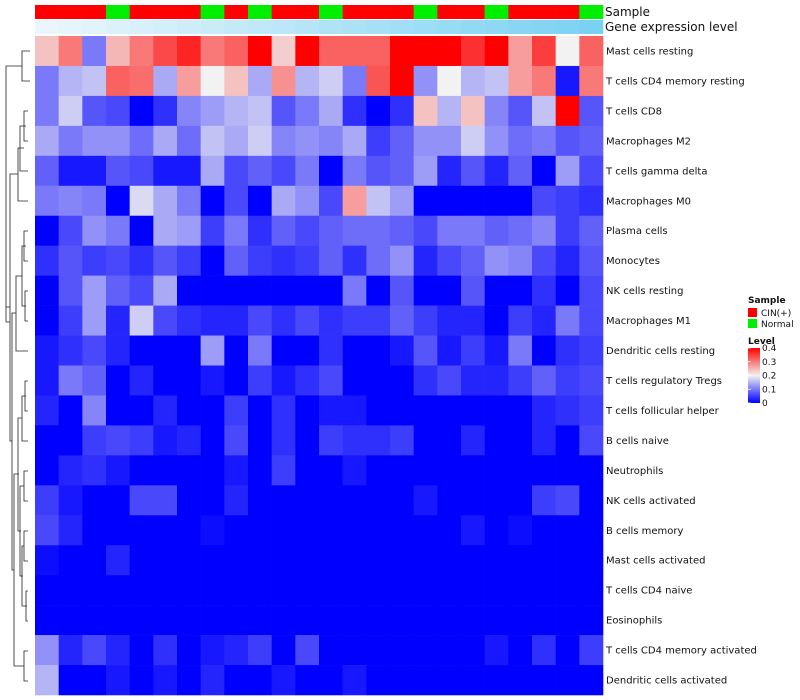 The image size is (800, 700). I want to click on row-label: T cells CD4 naive, so click(648, 591).